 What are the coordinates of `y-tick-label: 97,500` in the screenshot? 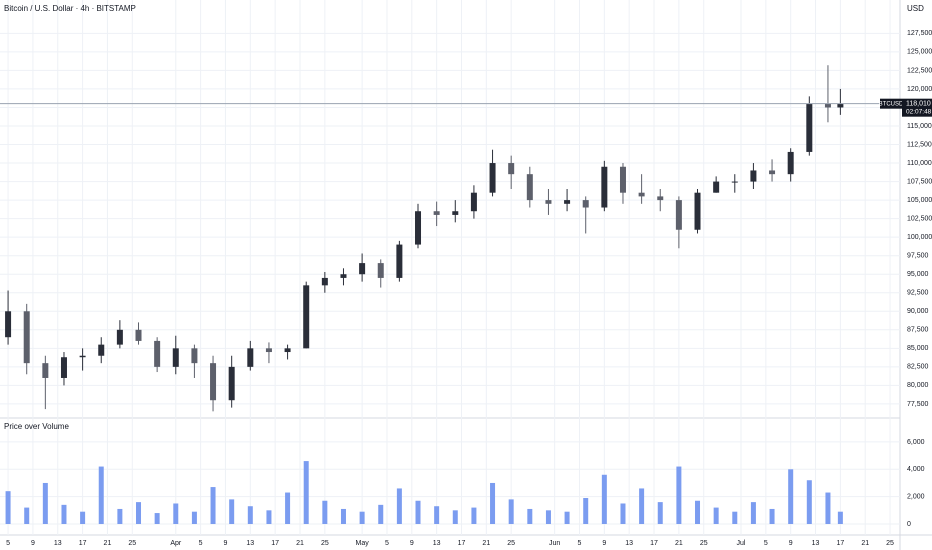 It's located at (918, 256).